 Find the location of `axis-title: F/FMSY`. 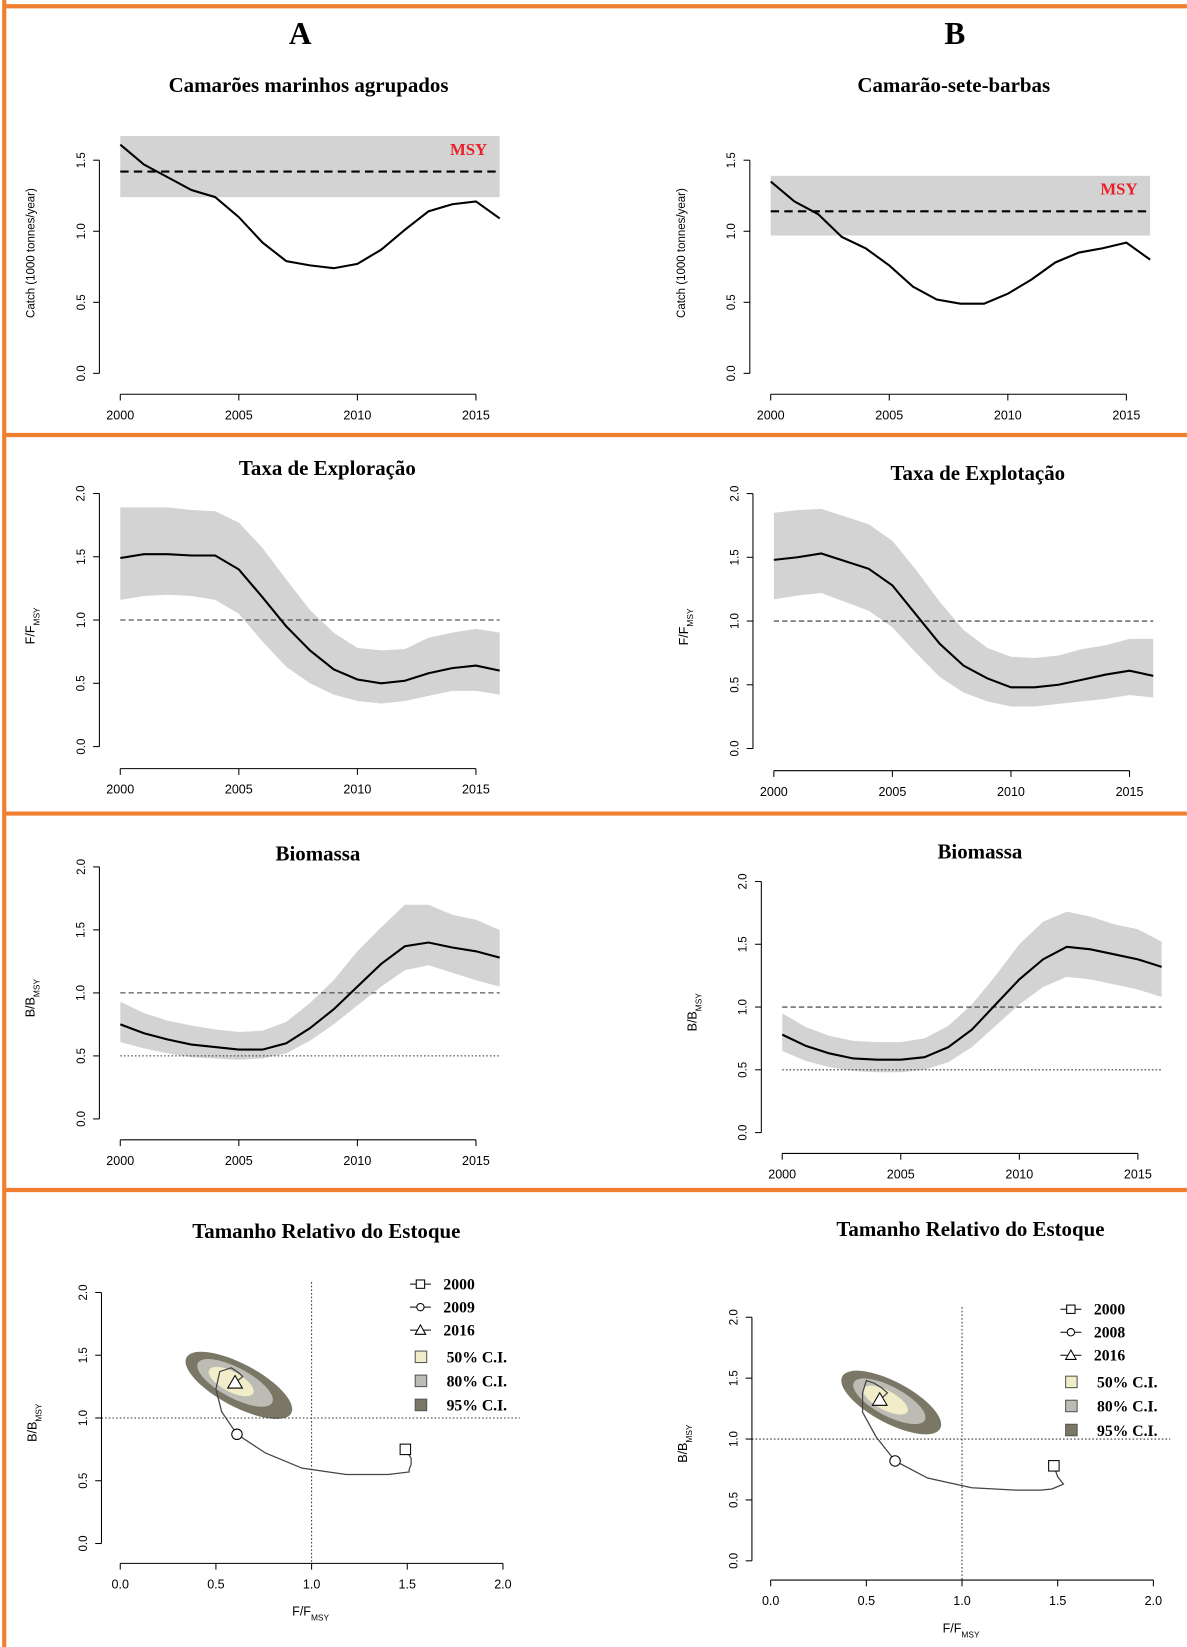

axis-title: F/FMSY is located at coordinates (686, 626).